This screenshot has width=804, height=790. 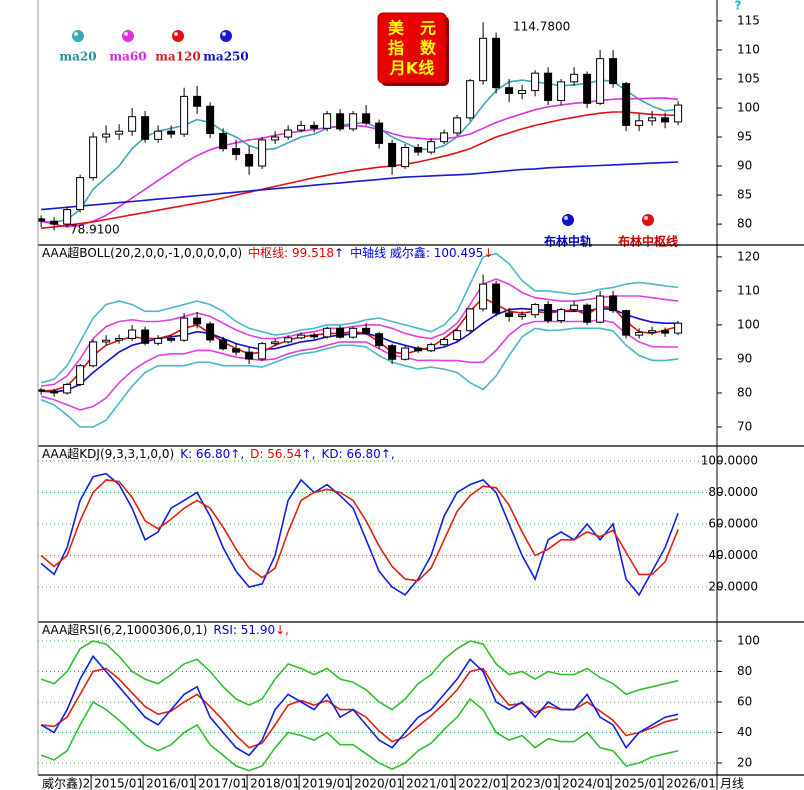 I want to click on y-tick-label: 100, so click(x=748, y=107).